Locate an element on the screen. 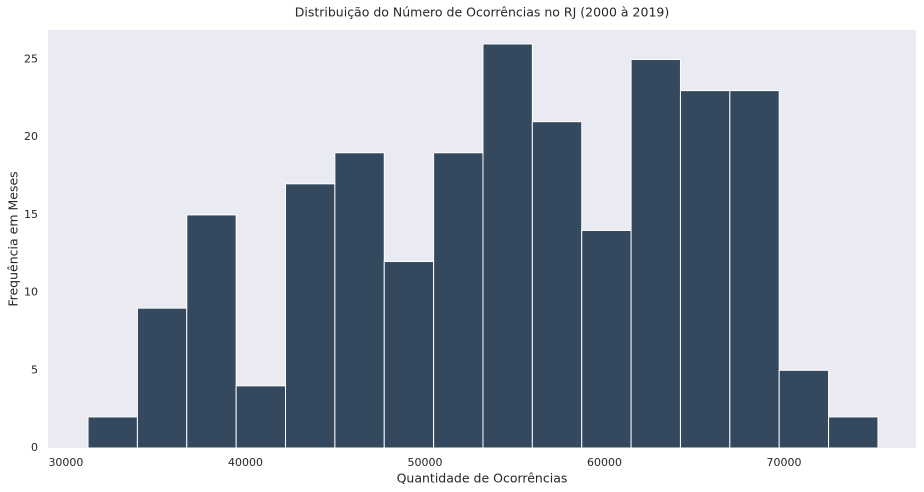  x-tick-label: 70000 is located at coordinates (784, 462).